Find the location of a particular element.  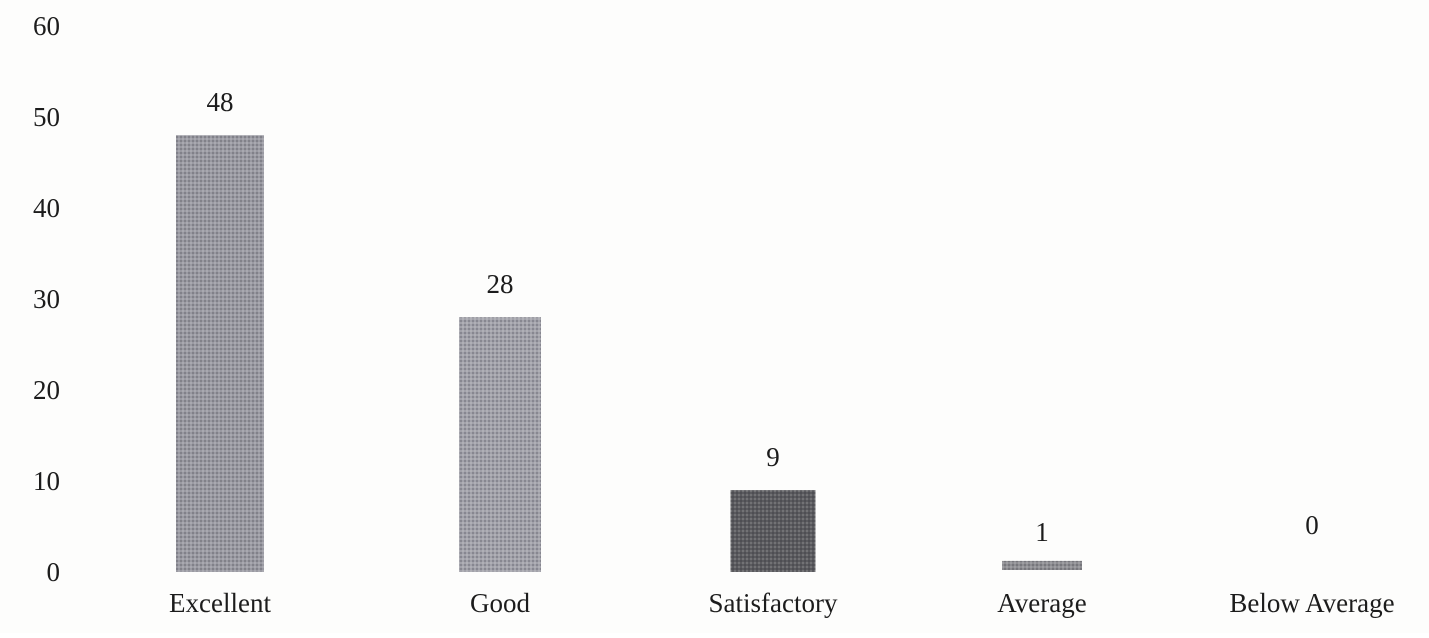

y-tick-label: 40 is located at coordinates (46, 208).